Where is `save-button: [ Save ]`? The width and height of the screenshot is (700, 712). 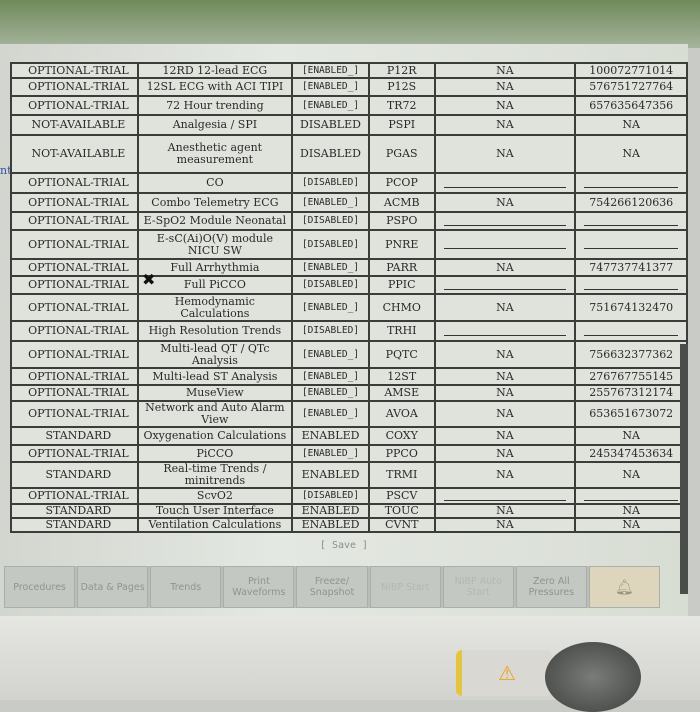
save-button: [ Save ] is located at coordinates (344, 545).